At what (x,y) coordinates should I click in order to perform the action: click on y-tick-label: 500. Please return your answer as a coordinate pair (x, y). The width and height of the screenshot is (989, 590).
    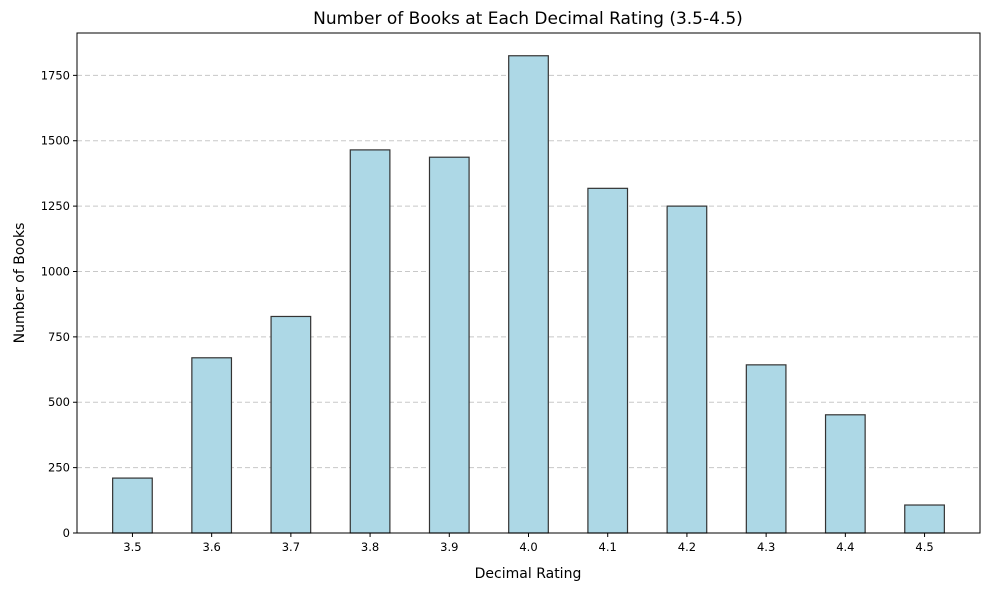
    Looking at the image, I should click on (59, 402).